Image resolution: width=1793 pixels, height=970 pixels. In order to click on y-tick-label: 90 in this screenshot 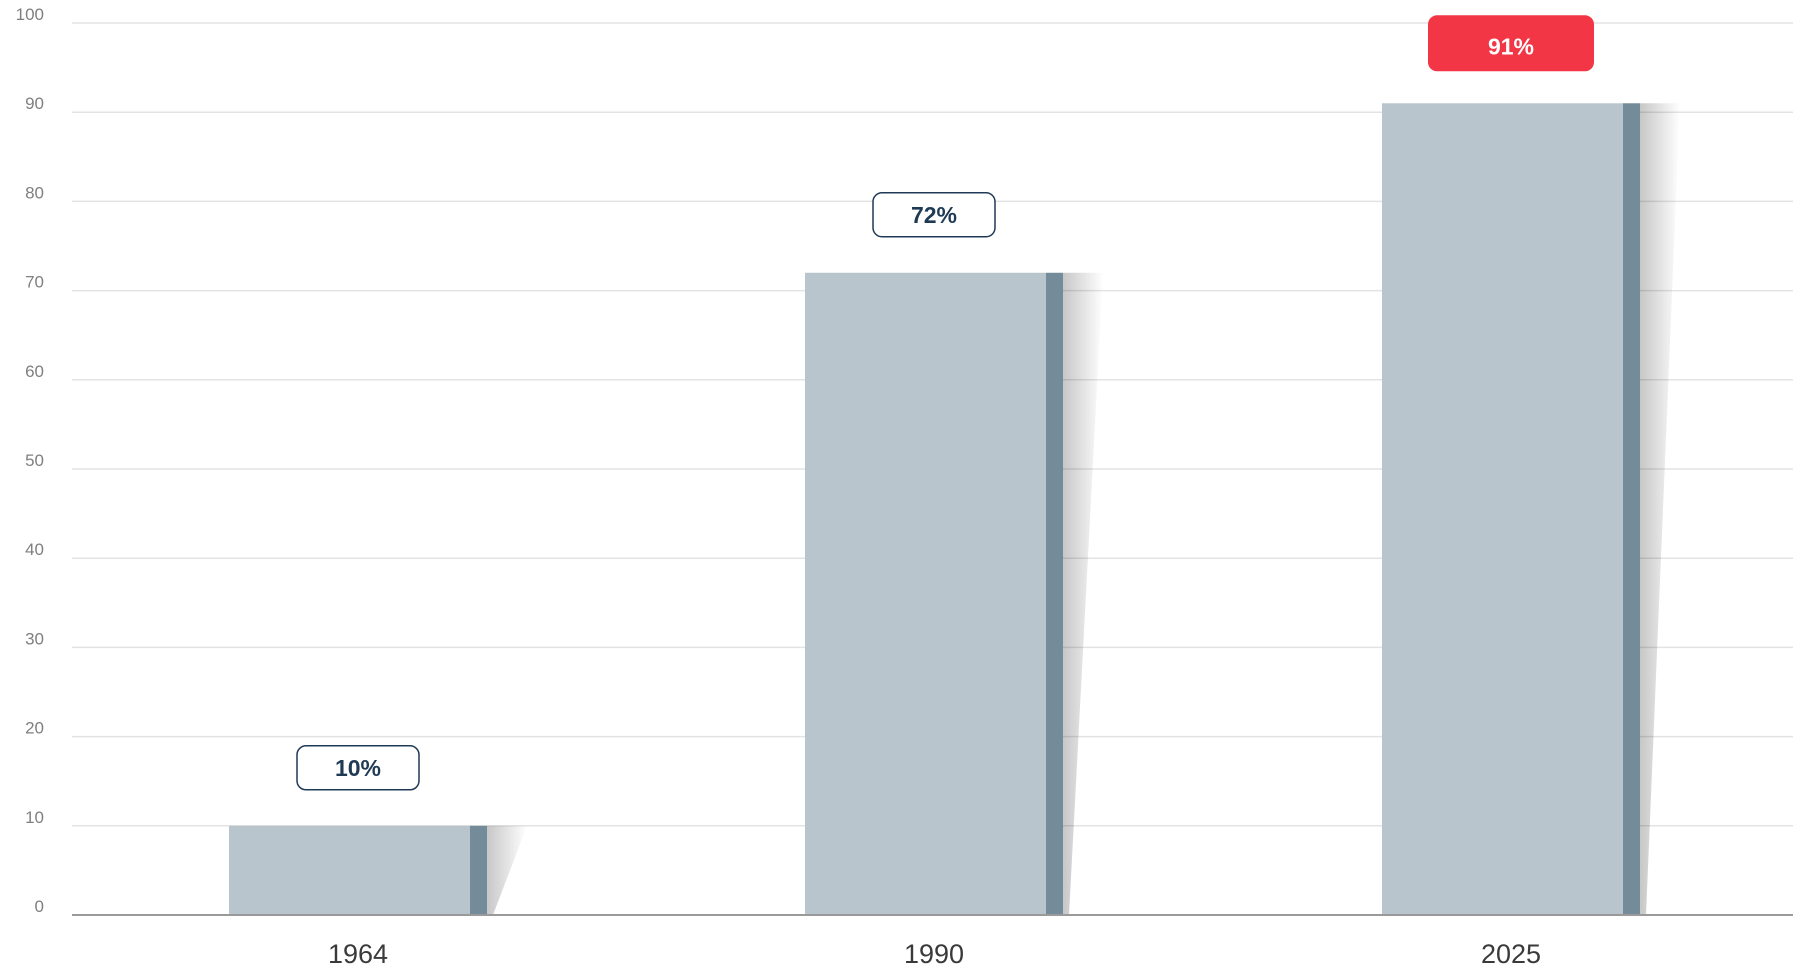, I will do `click(34, 103)`.